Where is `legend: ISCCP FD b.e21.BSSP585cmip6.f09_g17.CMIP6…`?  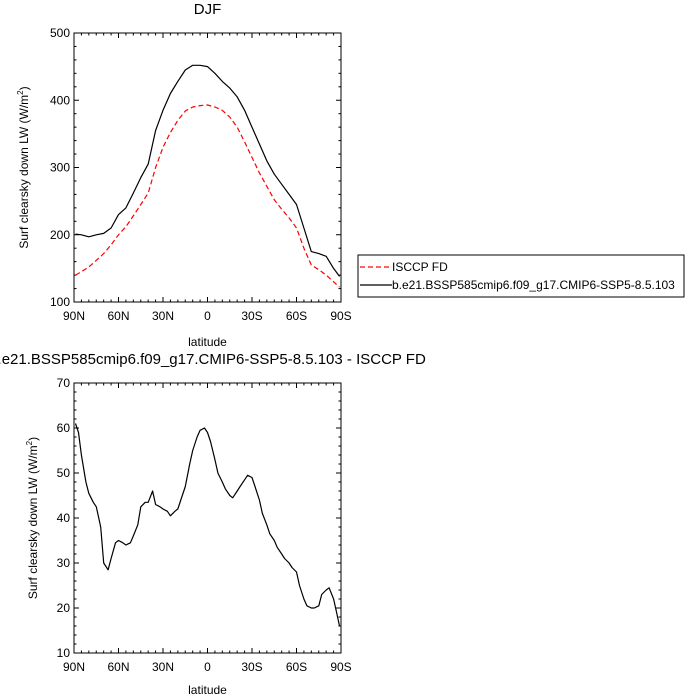
legend: ISCCP FD b.e21.BSSP585cmip6.f09_g17.CMIP6… is located at coordinates (521, 276).